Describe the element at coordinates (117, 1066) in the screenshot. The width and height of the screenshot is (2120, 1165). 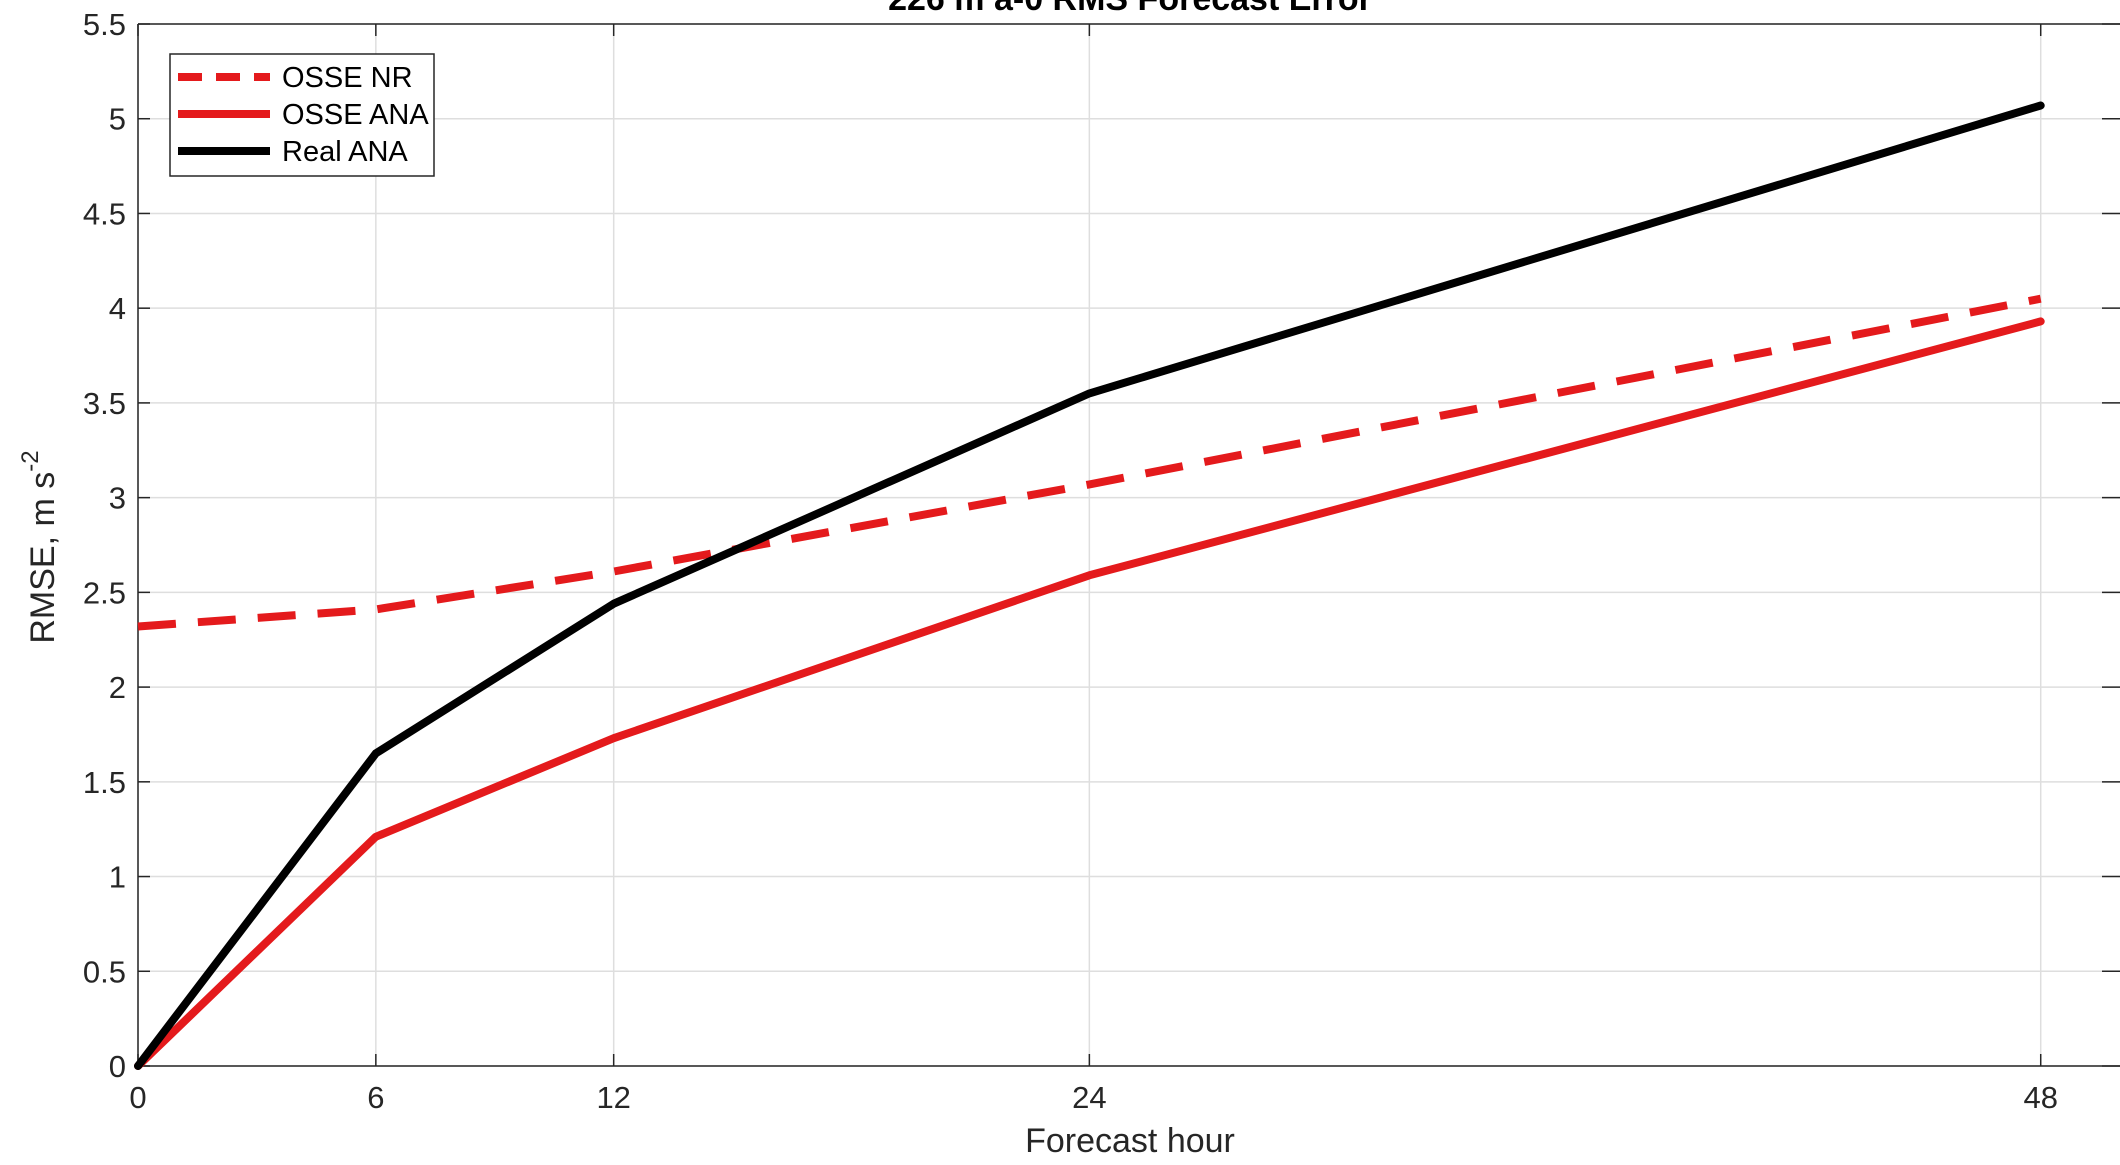
I see `y-tick-label: 0` at that location.